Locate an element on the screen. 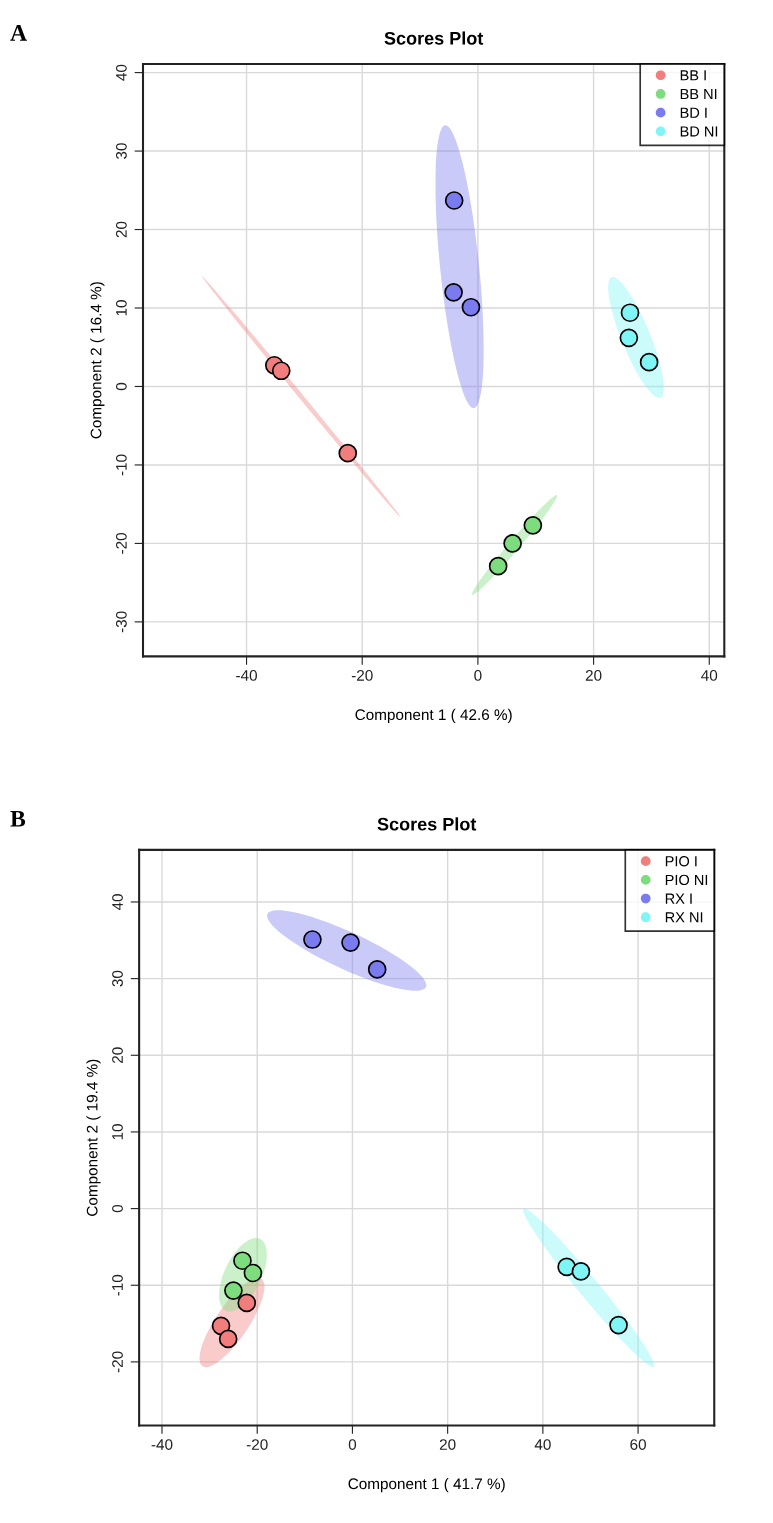 The width and height of the screenshot is (773, 1523). legend-label: PIO I is located at coordinates (681, 861).